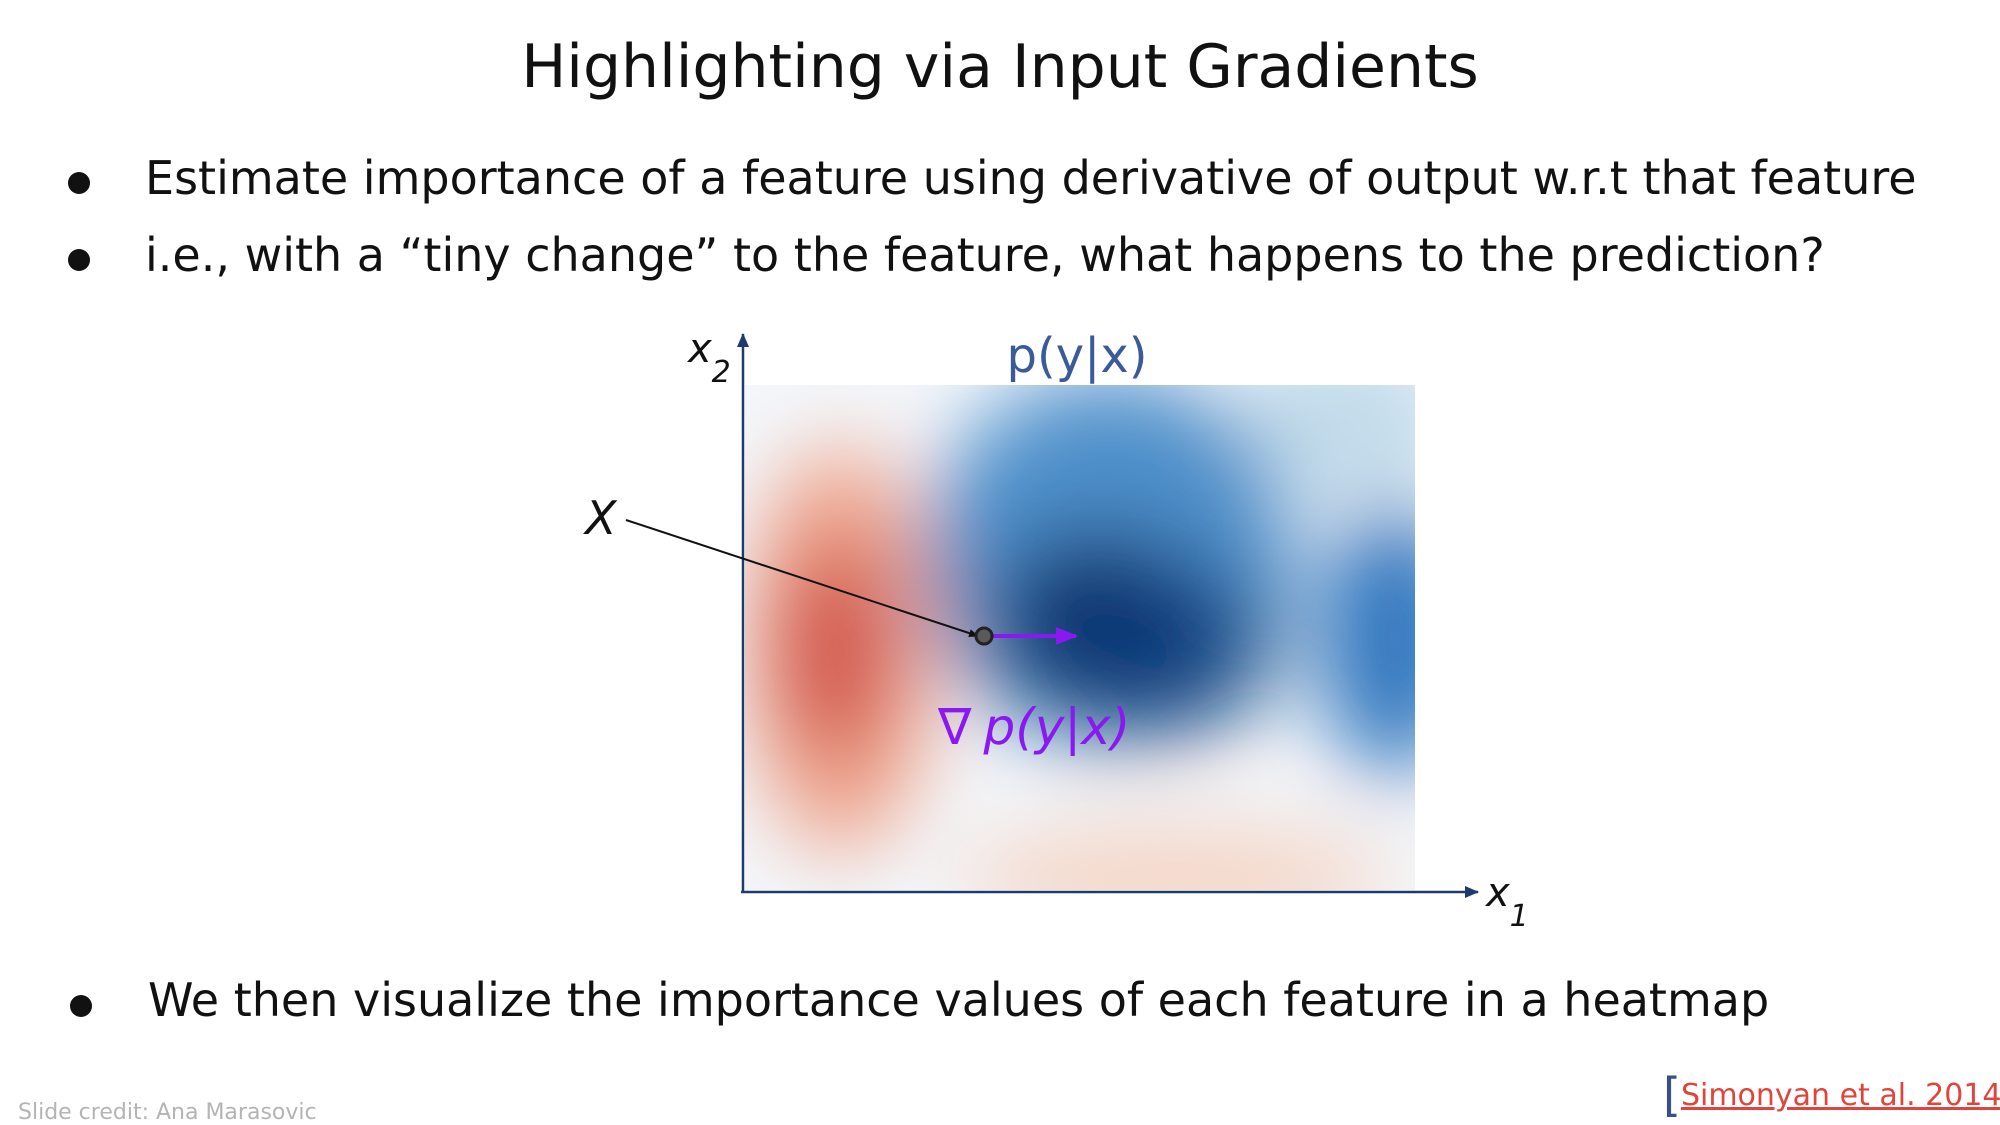 The width and height of the screenshot is (2000, 1125). I want to click on citation: [Simonyan et al. 2014], so click(1831, 1095).